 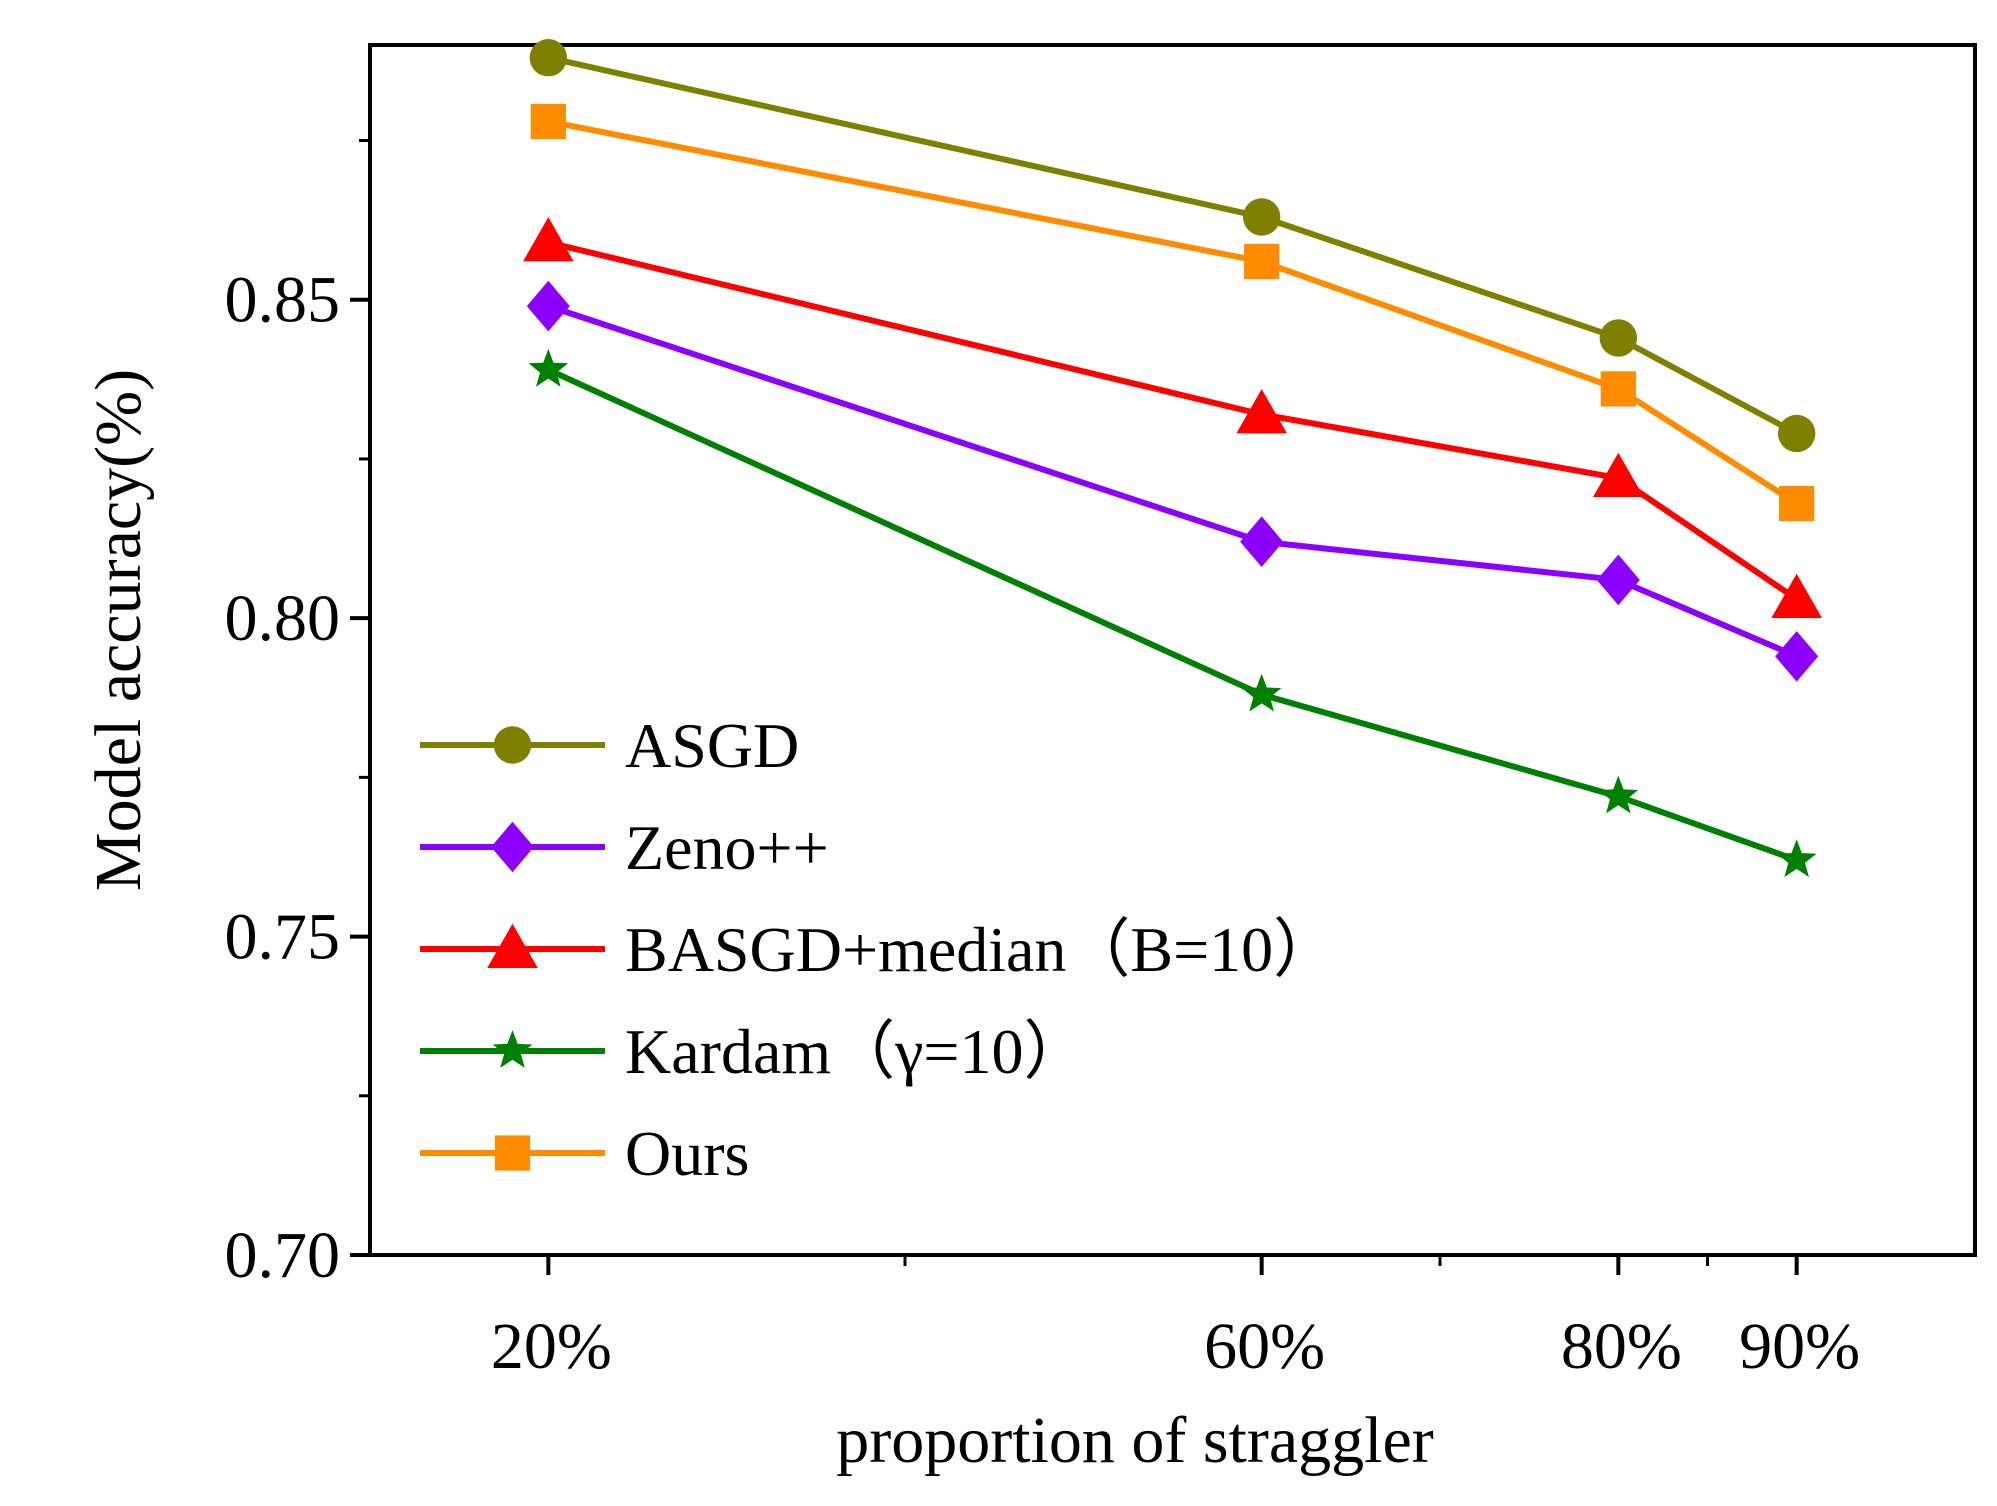 I want to click on y-axis-title: Model accuracy(%), so click(x=118, y=630).